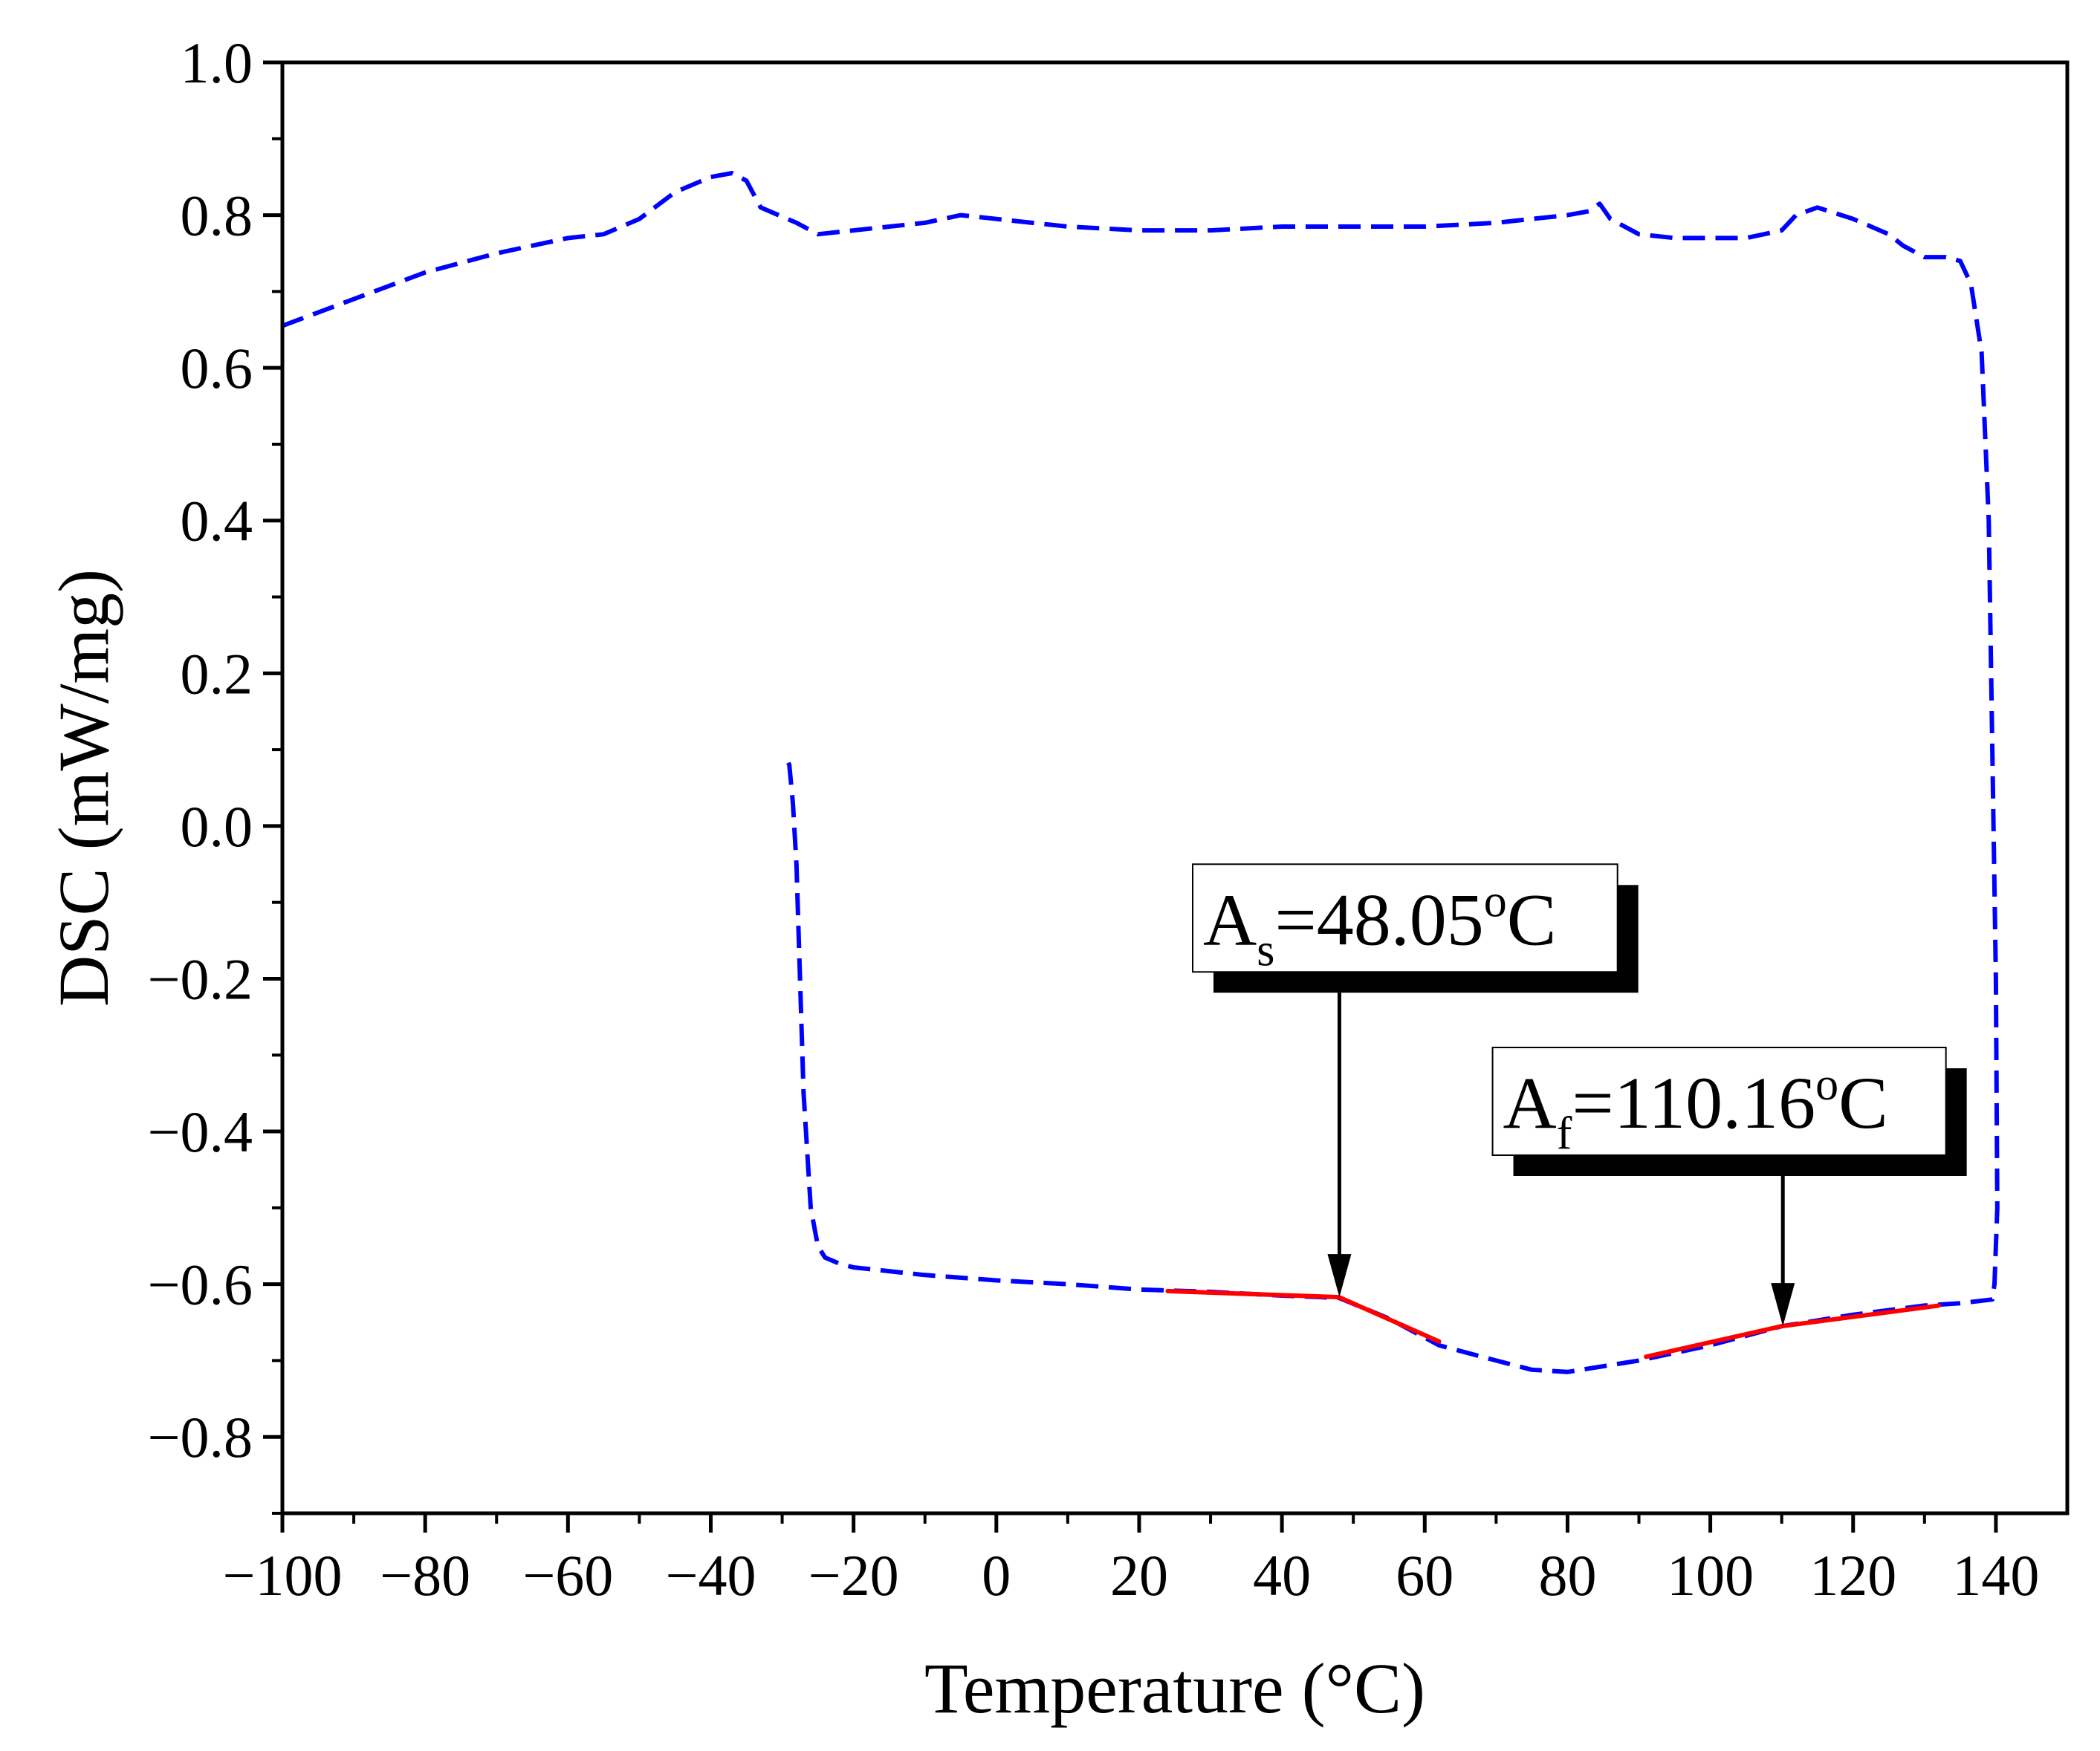 The height and width of the screenshot is (1751, 2100). Describe the element at coordinates (1425, 1576) in the screenshot. I see `x-tick-label: 60` at that location.